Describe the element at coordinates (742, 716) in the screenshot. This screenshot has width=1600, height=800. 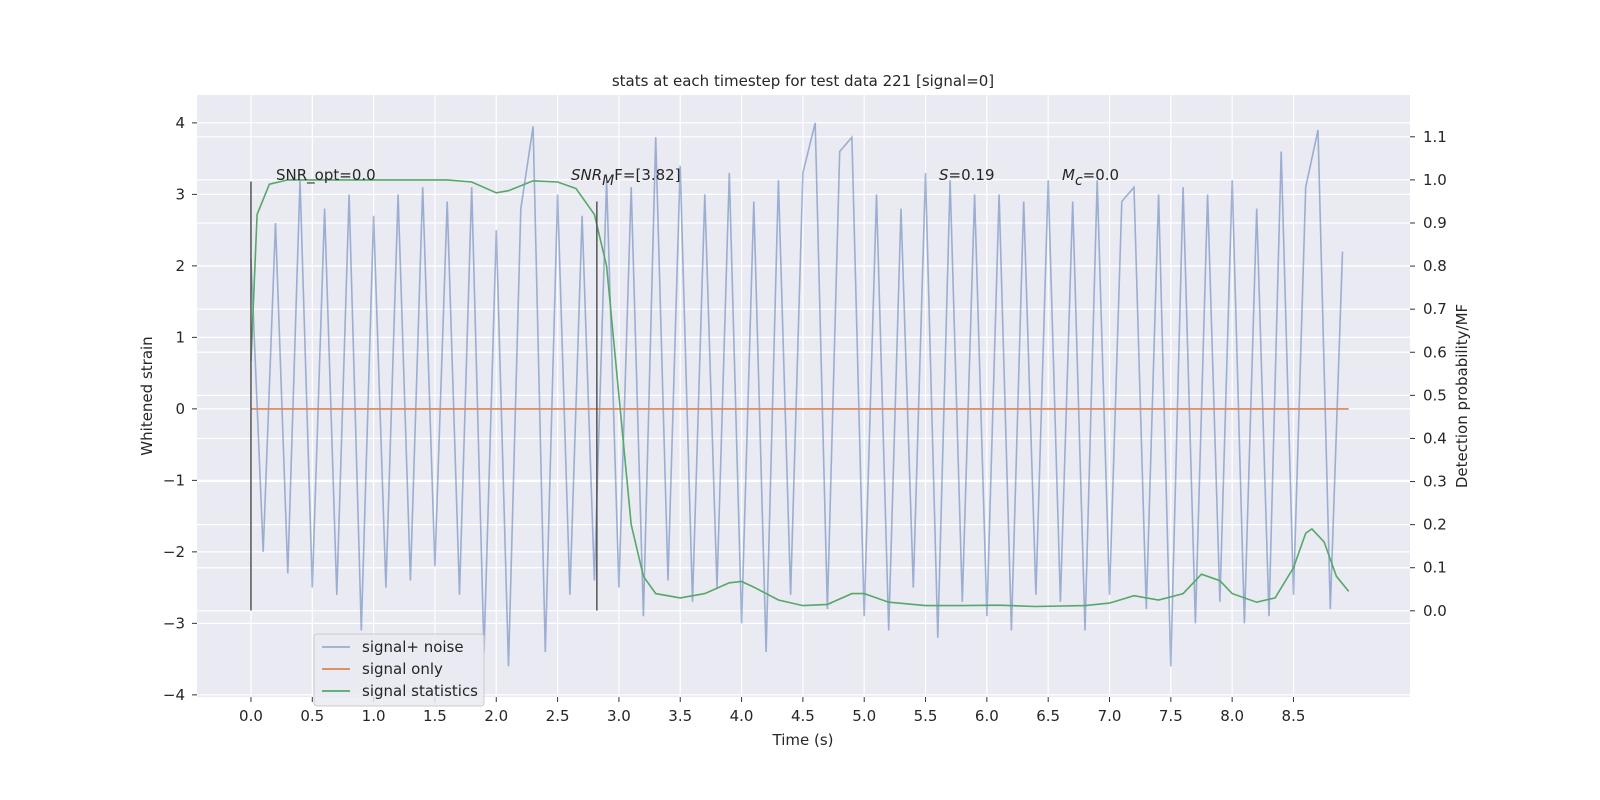
I see `x-tick-label: 4.0` at that location.